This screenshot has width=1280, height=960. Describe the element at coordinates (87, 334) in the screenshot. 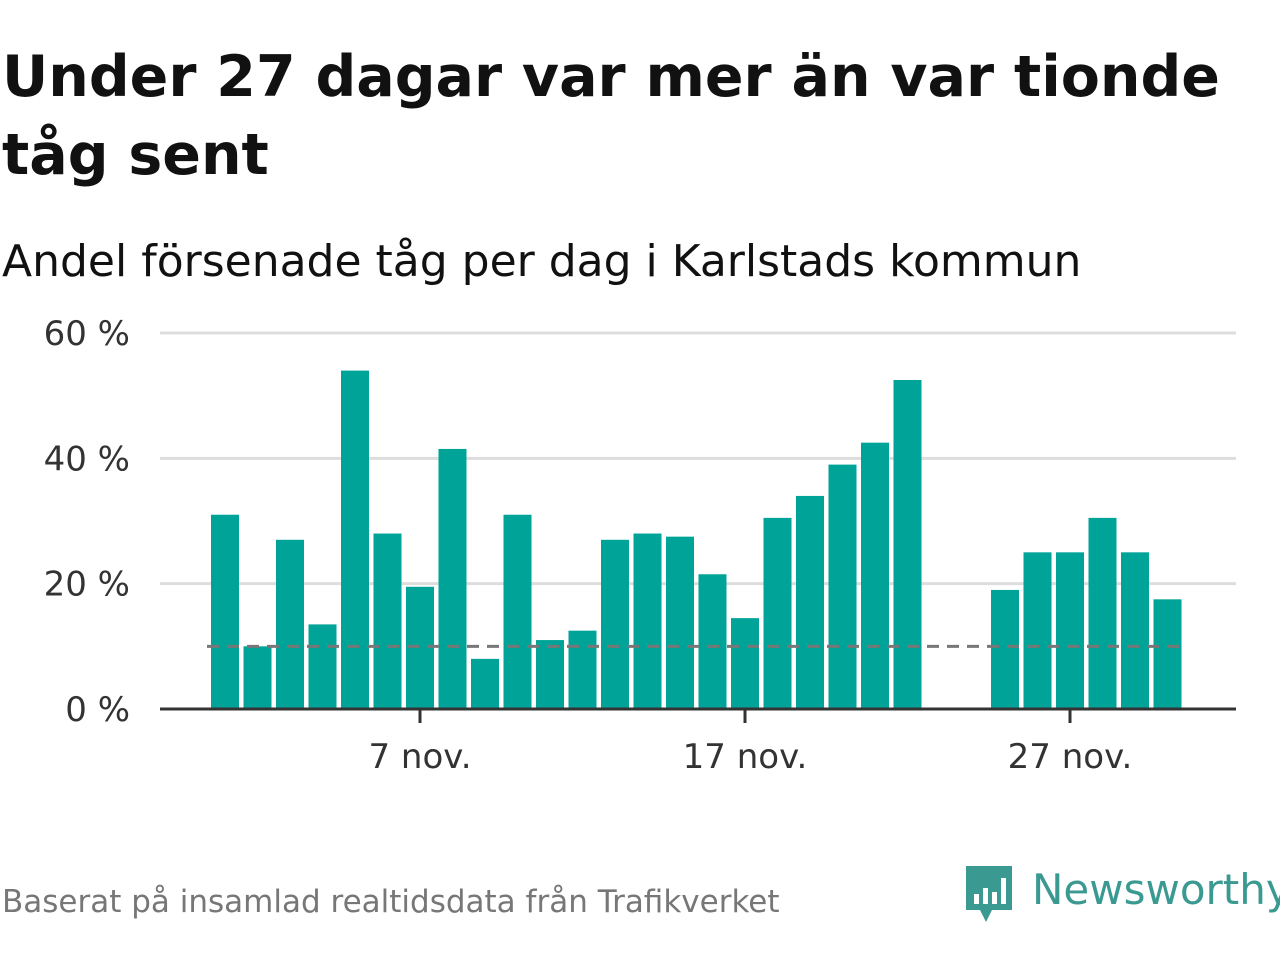

I see `y-tick-label: 60 %` at that location.